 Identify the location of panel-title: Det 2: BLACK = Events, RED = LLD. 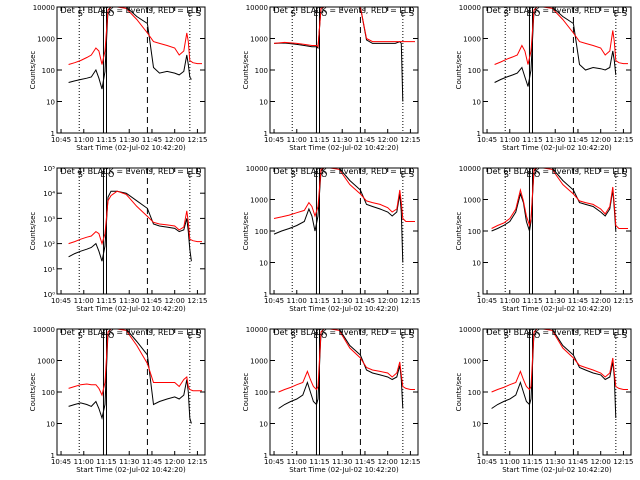
(344, 10).